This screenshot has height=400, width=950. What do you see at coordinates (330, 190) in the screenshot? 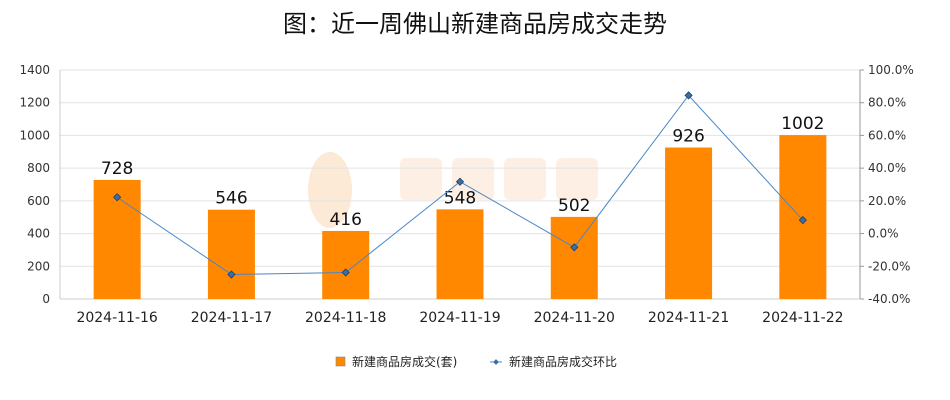
I see `watermark-logo-icon` at bounding box center [330, 190].